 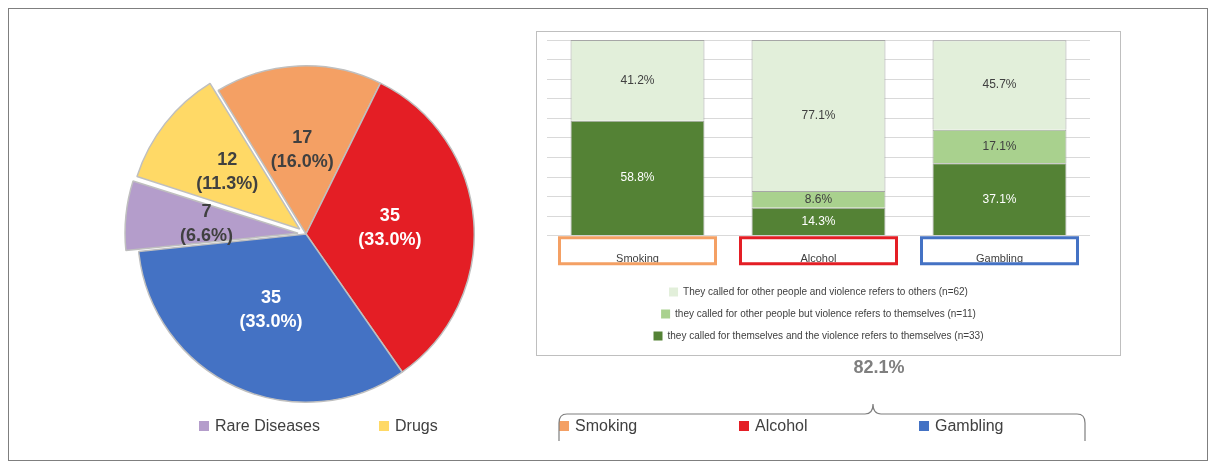 I want to click on legend-label: Drugs, so click(x=416, y=426).